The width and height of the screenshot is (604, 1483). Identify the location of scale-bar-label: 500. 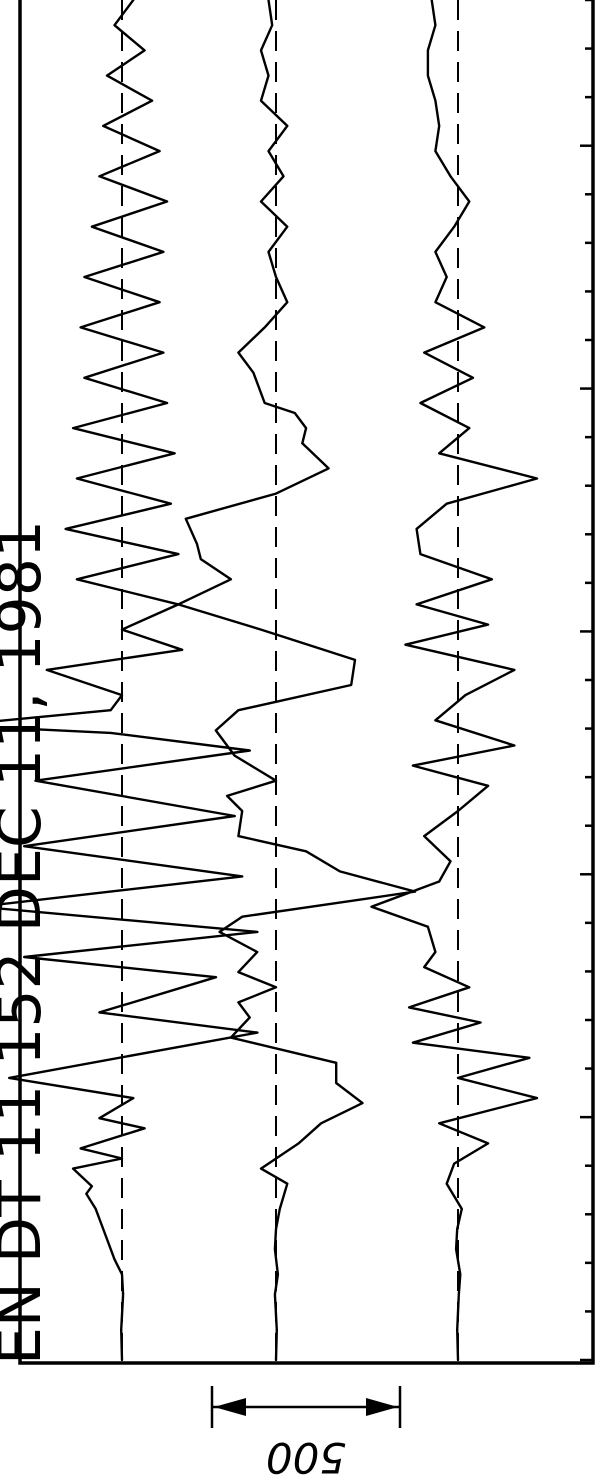
(306, 1457).